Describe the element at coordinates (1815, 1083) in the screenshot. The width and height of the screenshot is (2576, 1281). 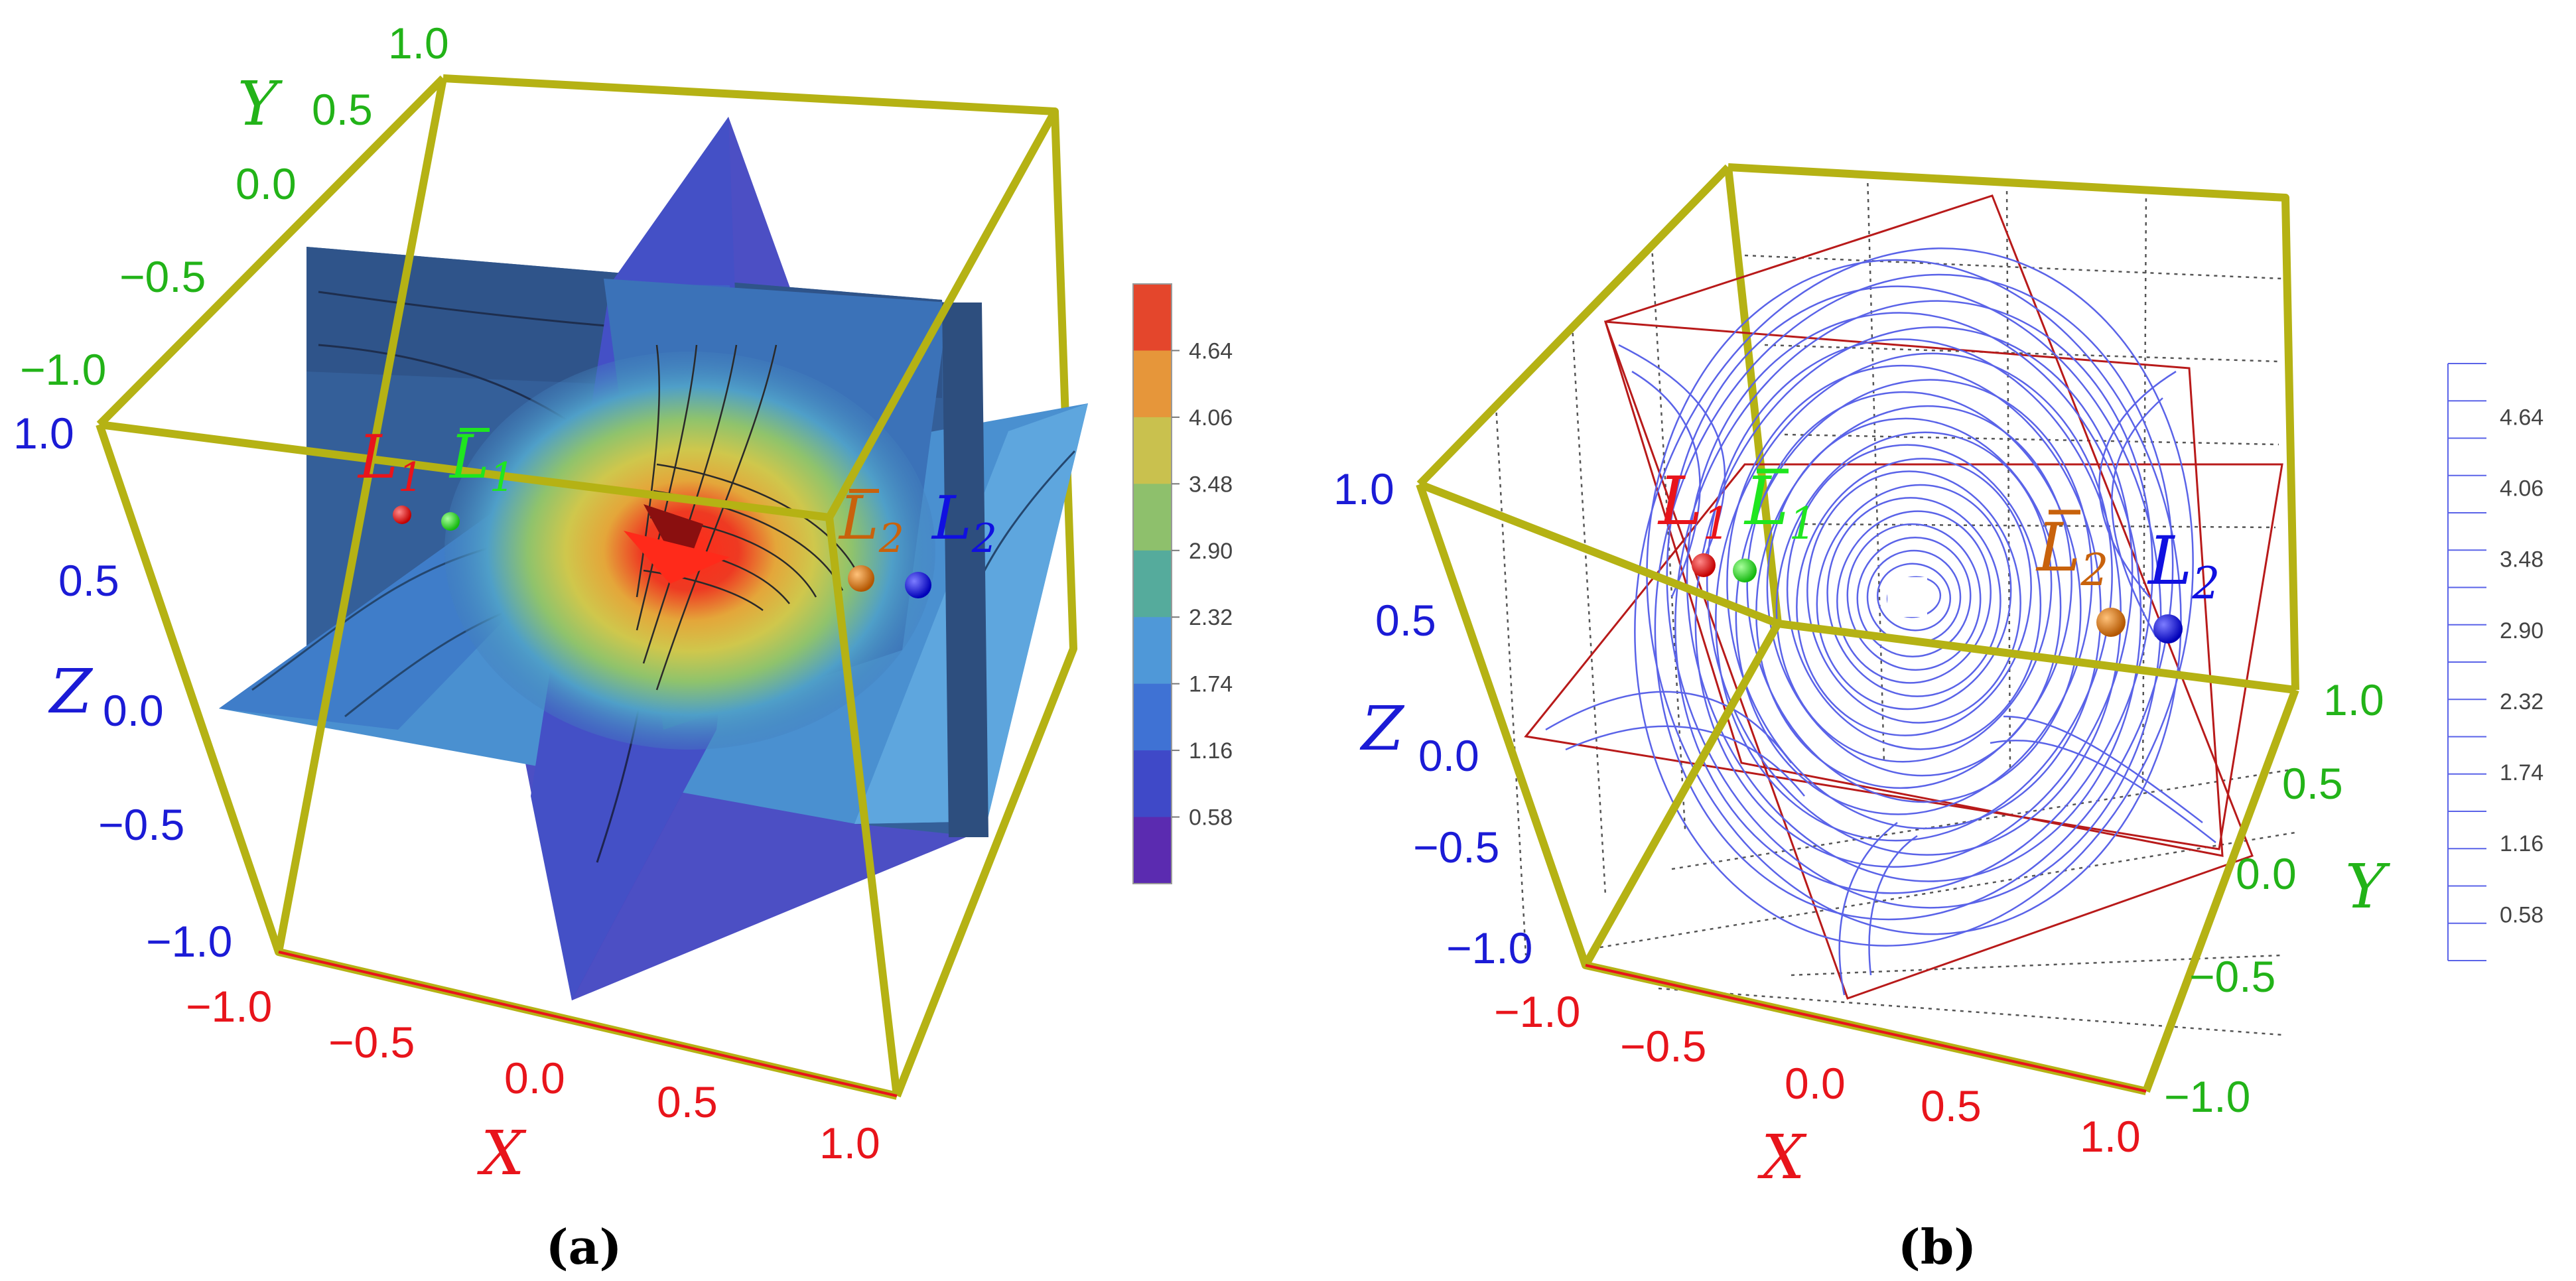
I see `x-tick-b: 0.0` at that location.